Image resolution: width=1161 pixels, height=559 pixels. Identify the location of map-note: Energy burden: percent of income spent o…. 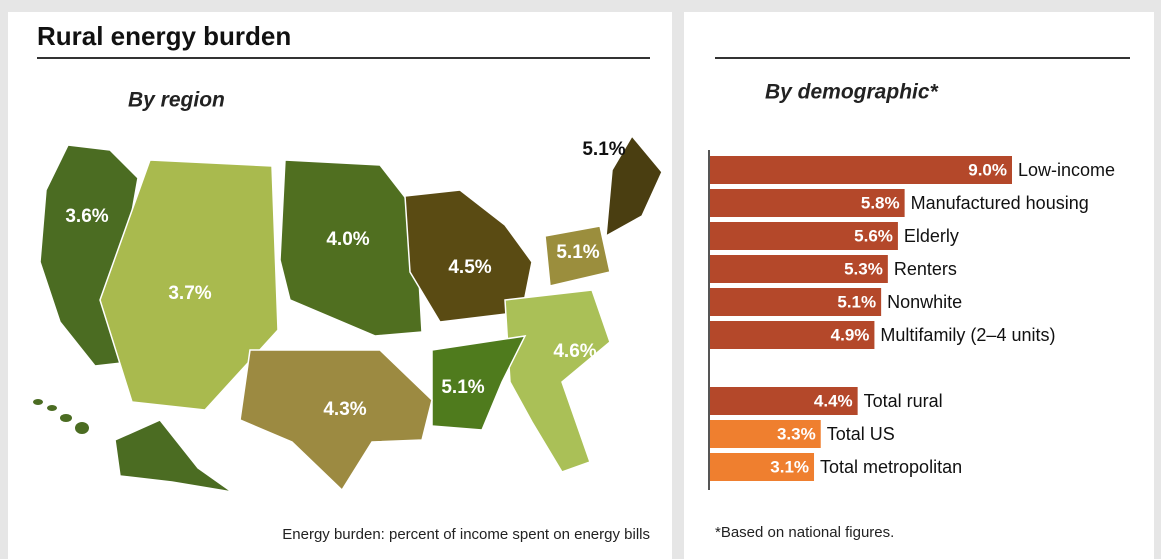
(466, 534).